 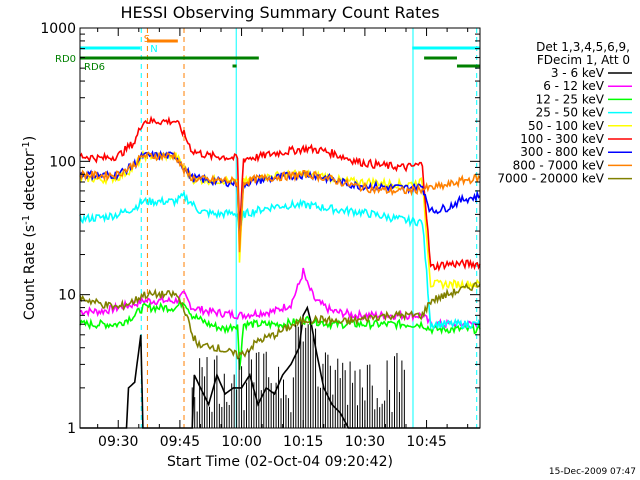 I want to click on s-label: S, so click(x=147, y=39).